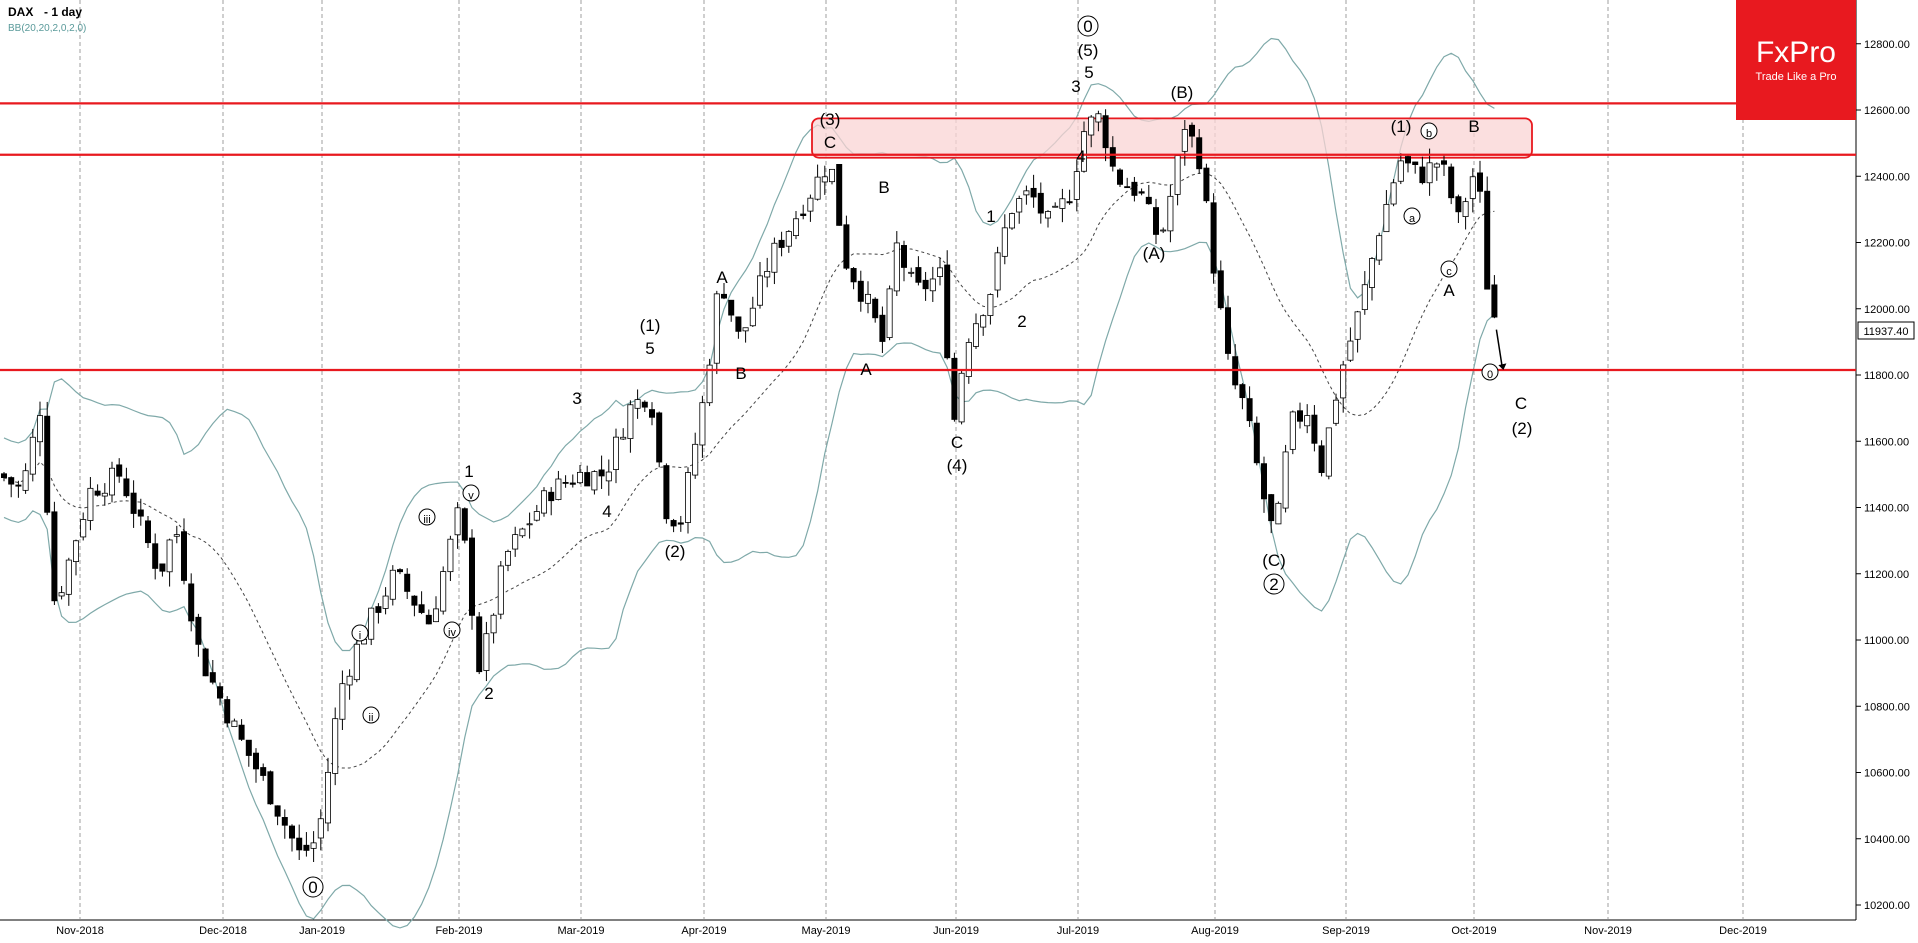 This screenshot has height=943, width=1918. Describe the element at coordinates (1078, 931) in the screenshot. I see `x-tick-label: Jul-2019` at that location.